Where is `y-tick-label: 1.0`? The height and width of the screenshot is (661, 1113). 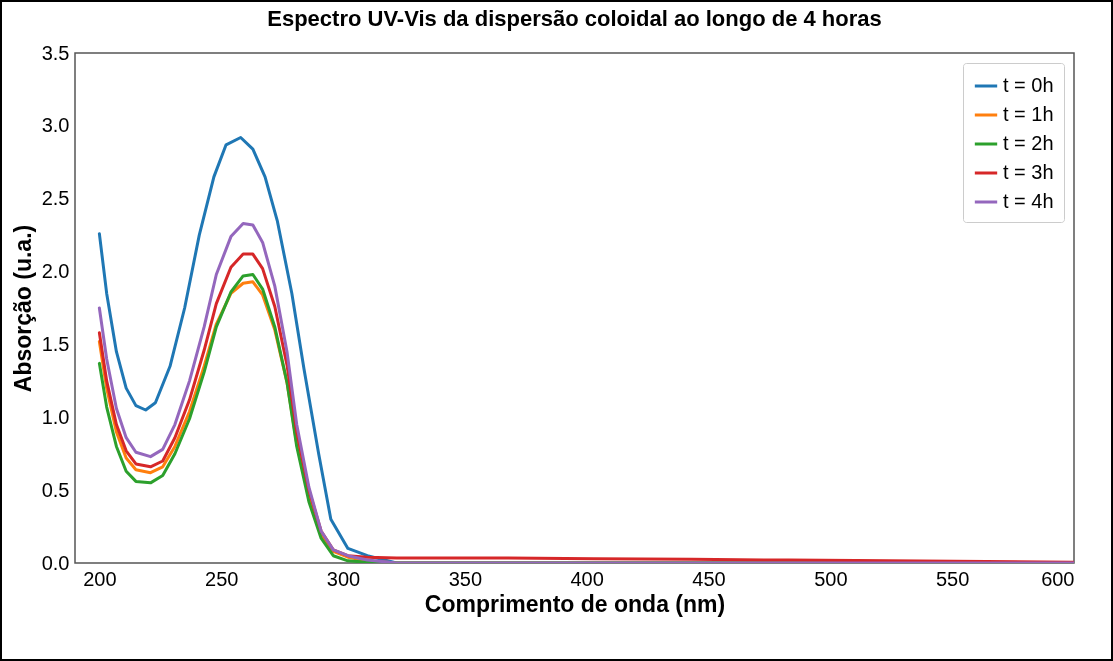 y-tick-label: 1.0 is located at coordinates (55, 416).